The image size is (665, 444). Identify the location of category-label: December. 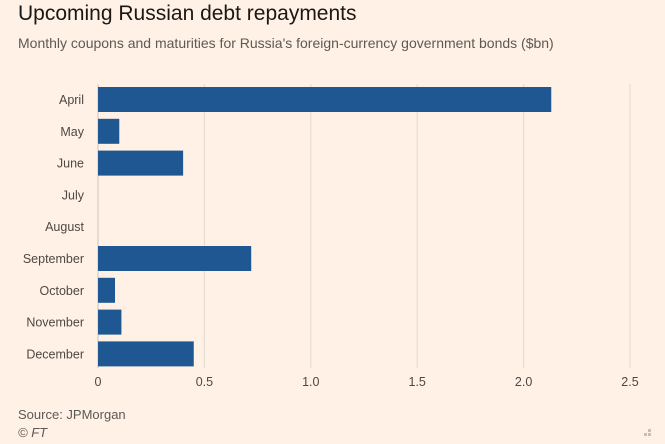
(55, 354).